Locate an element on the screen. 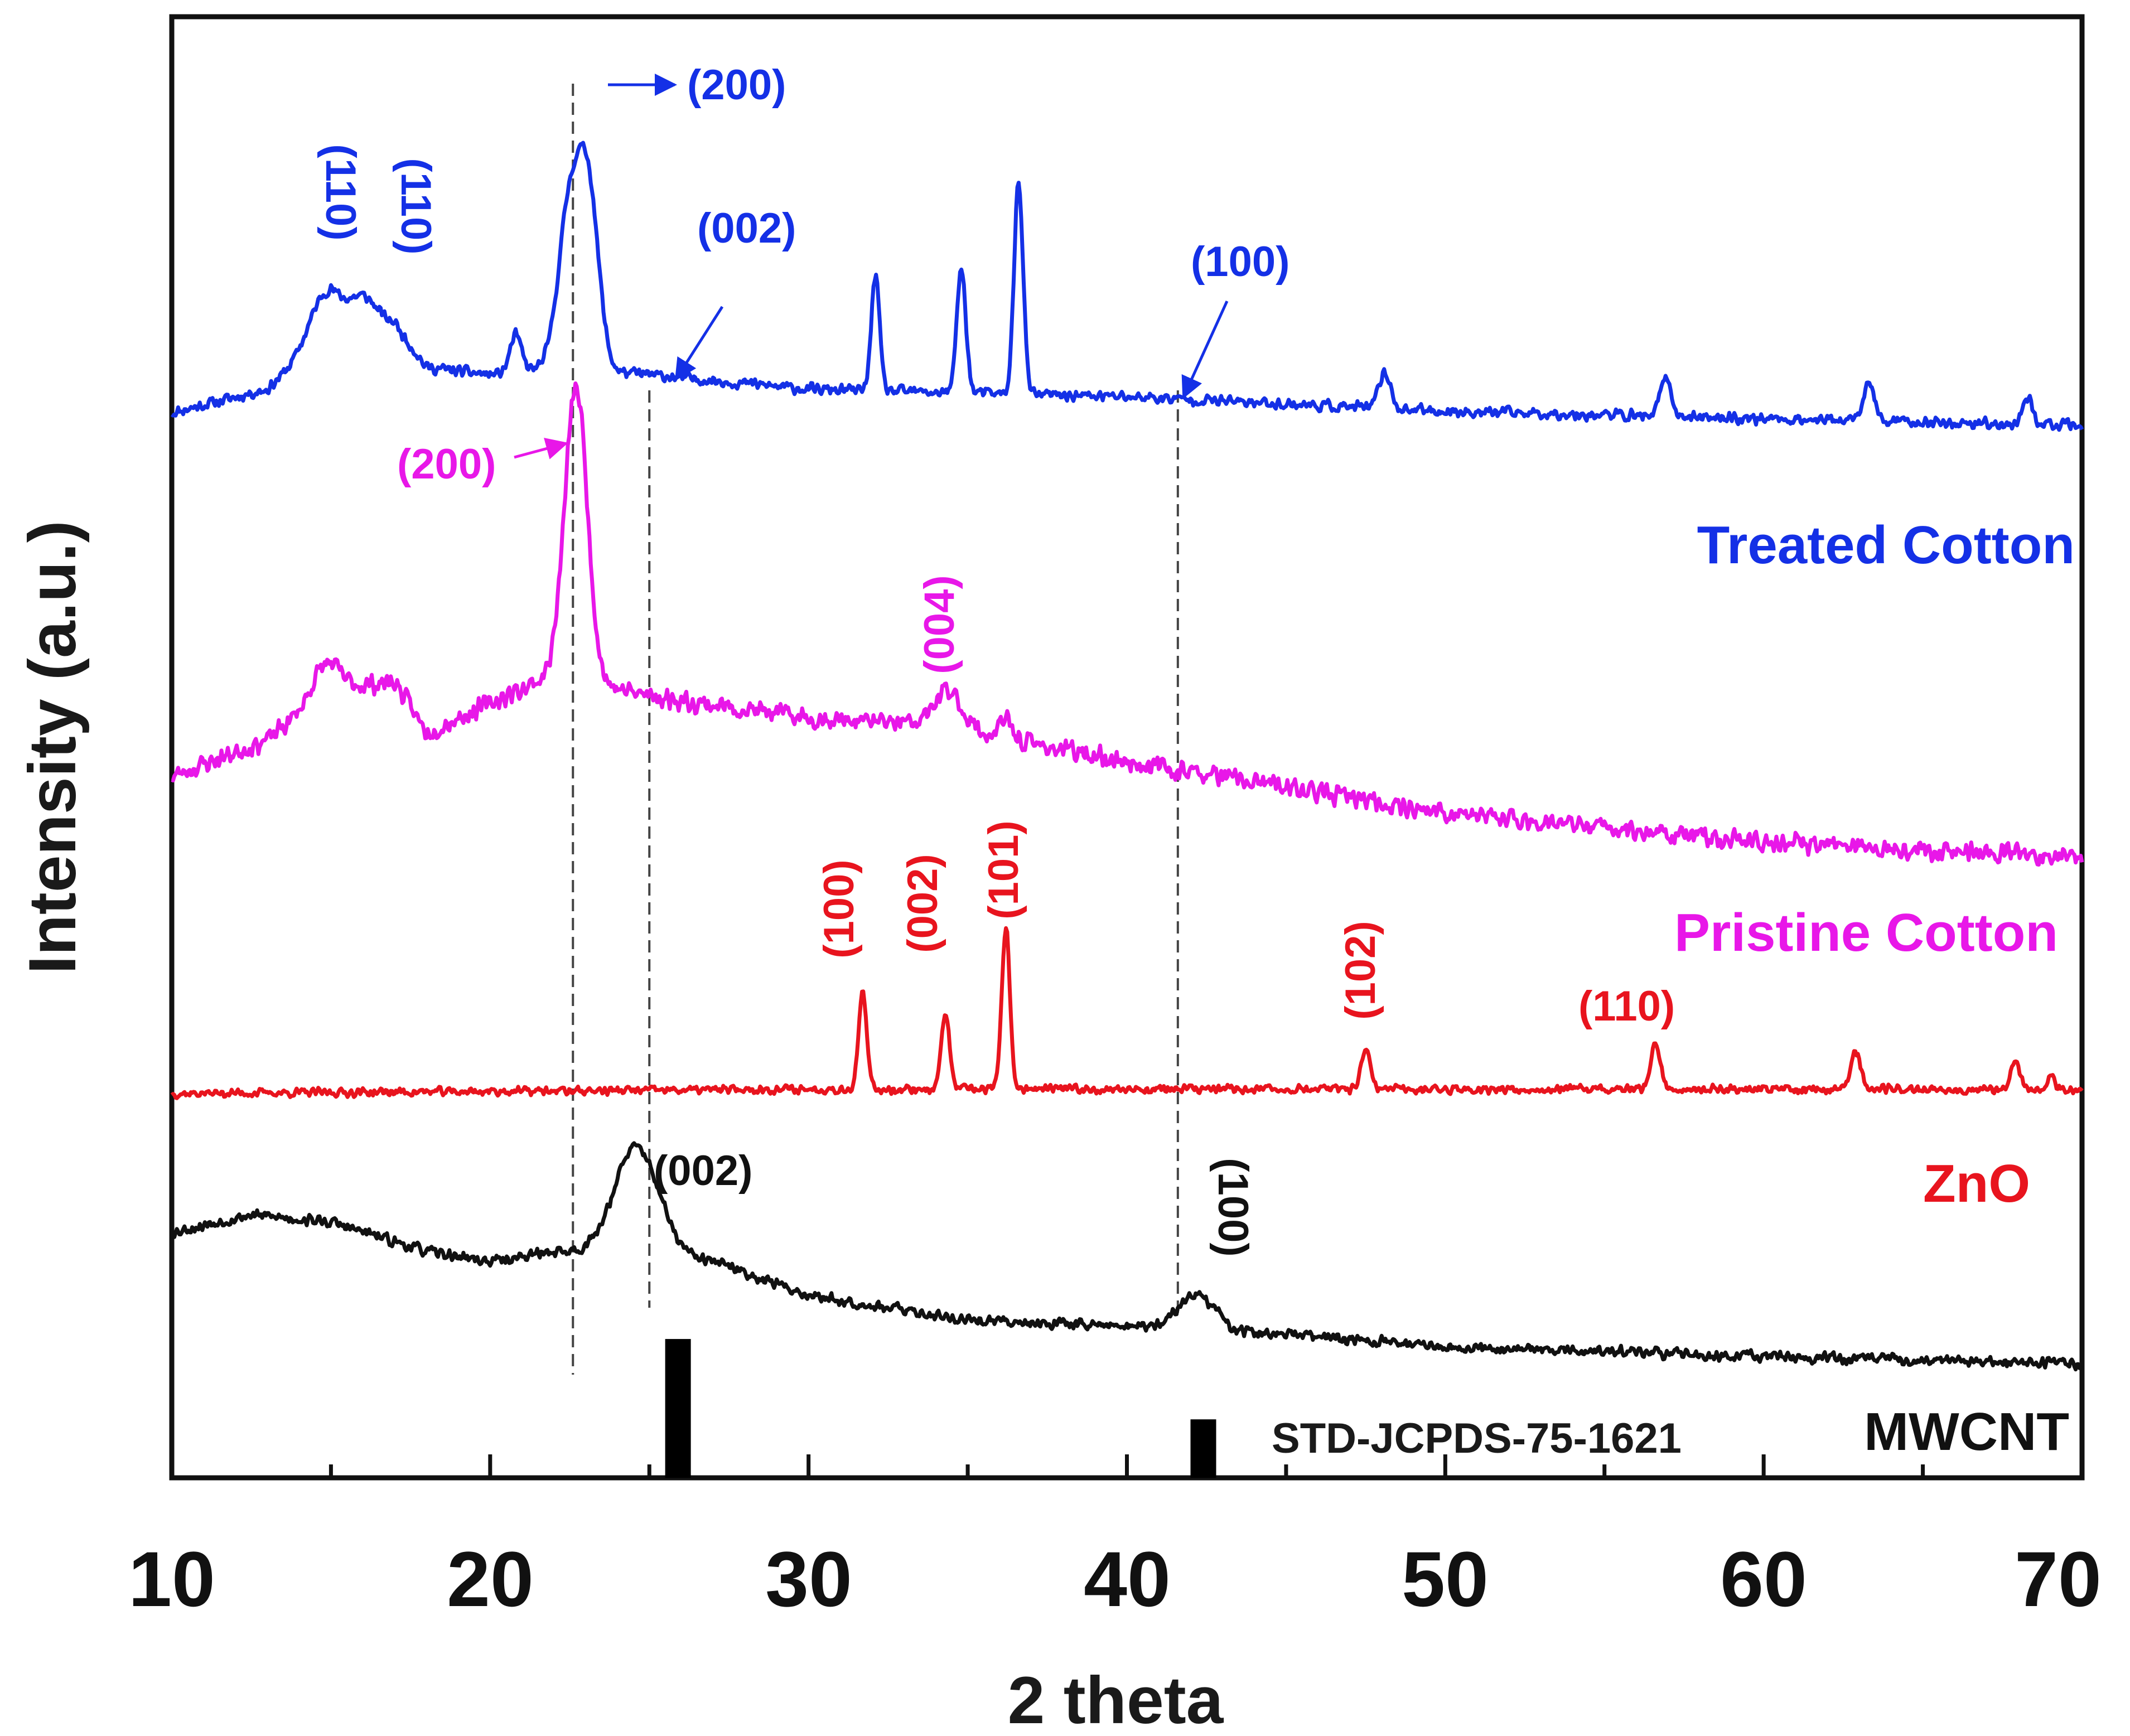  x-axis-ticks is located at coordinates (1127, 1466).